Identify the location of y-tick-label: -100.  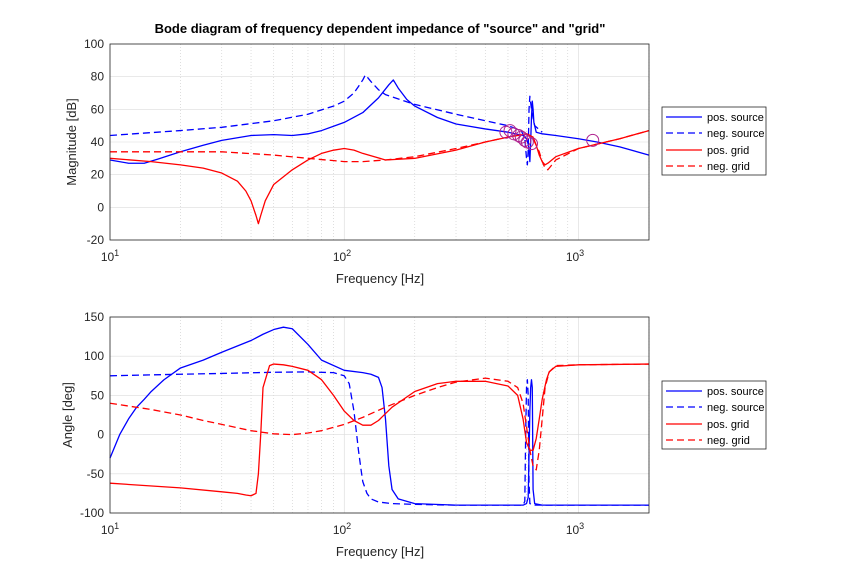
(92, 513).